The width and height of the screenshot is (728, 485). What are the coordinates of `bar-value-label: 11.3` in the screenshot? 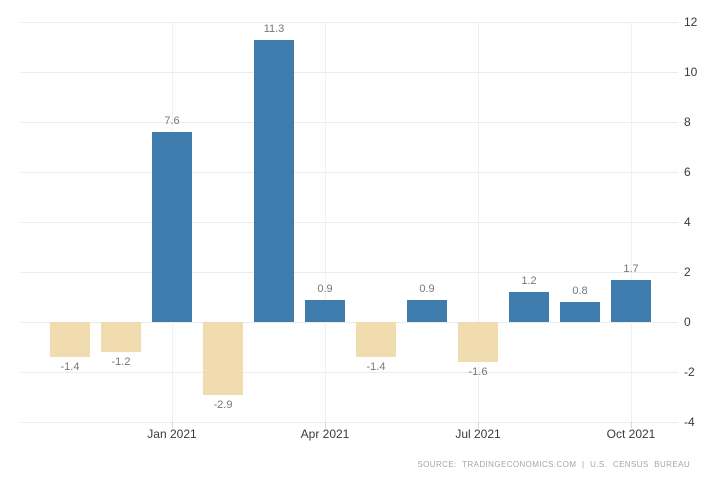 It's located at (274, 28).